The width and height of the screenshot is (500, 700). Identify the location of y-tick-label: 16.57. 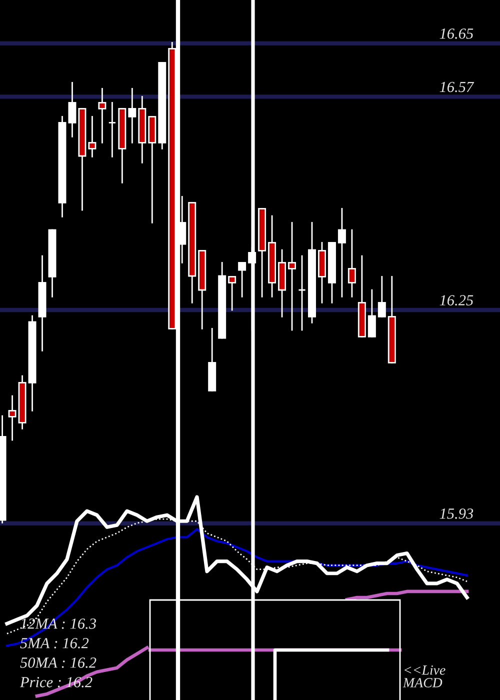
(457, 87).